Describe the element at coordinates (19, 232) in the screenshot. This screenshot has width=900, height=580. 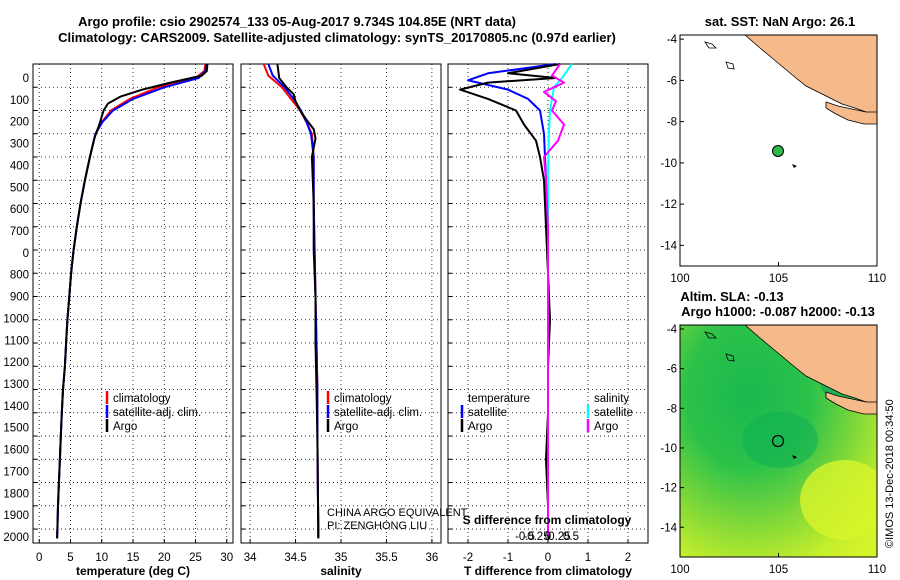
I see `y-tick-label: 700` at that location.